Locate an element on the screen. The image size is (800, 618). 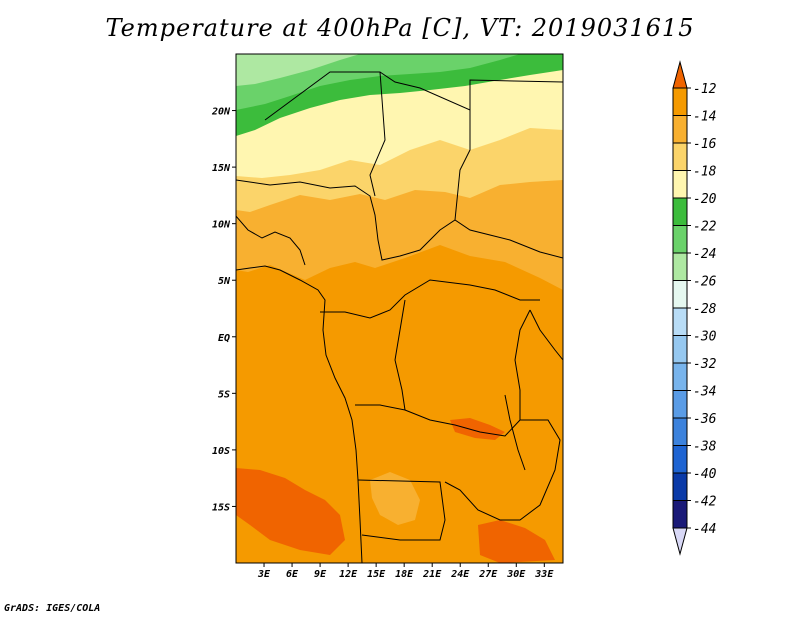
x-tick-label: 6E is located at coordinates (292, 574).